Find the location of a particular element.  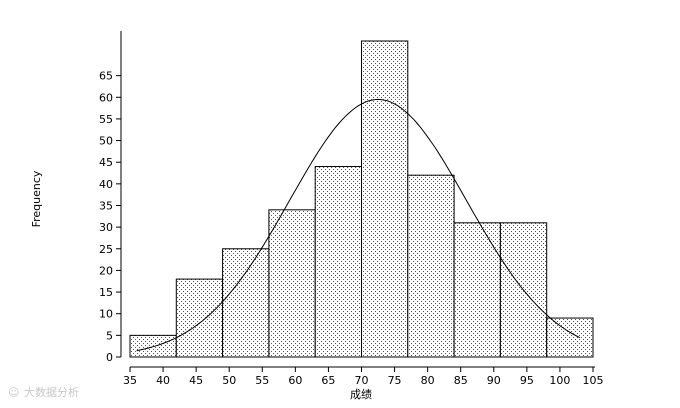

y-tick-label: 35 is located at coordinates (106, 205).